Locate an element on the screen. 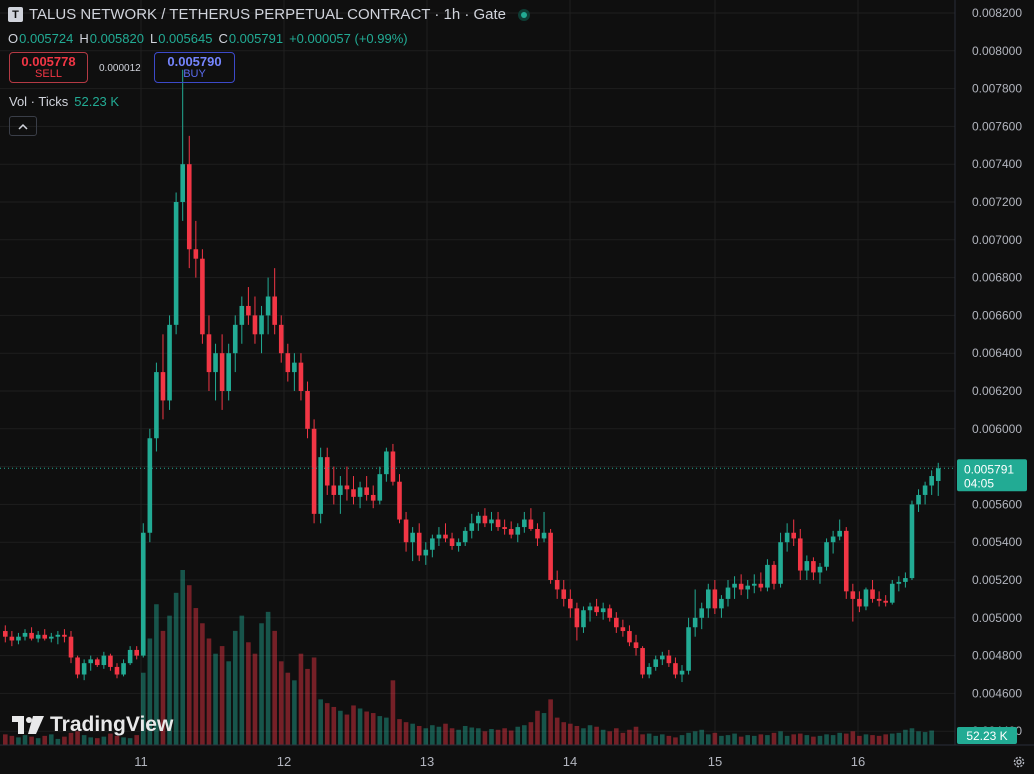 This screenshot has width=1034, height=774. price-tick-label: 0.004600 is located at coordinates (997, 693).